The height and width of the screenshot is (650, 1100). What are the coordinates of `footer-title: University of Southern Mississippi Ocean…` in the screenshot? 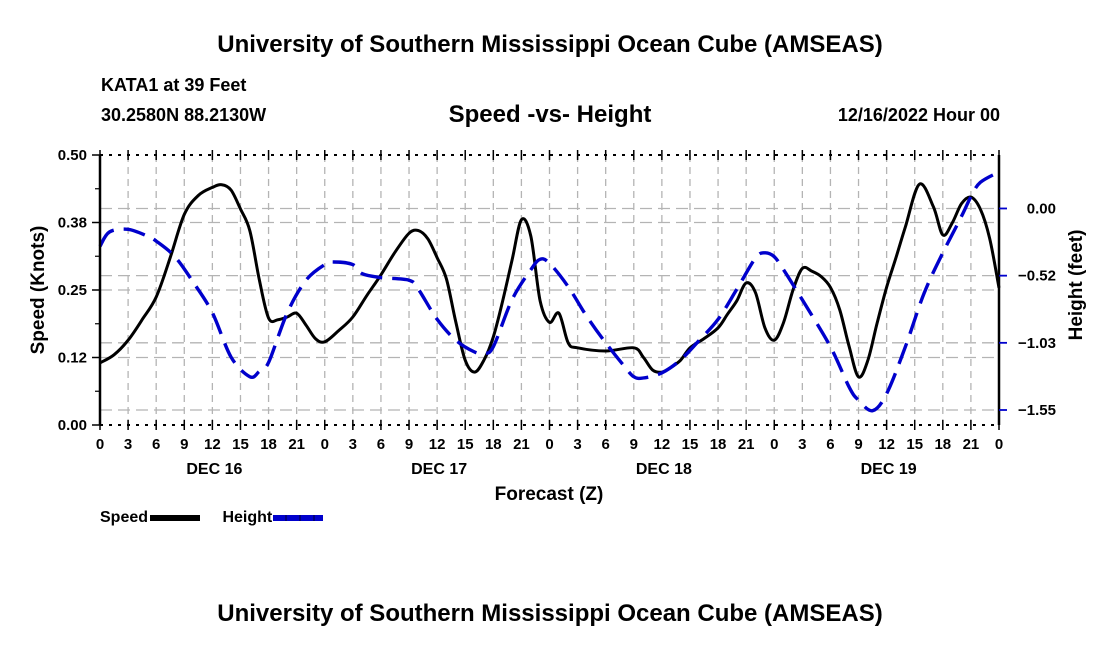 It's located at (550, 613).